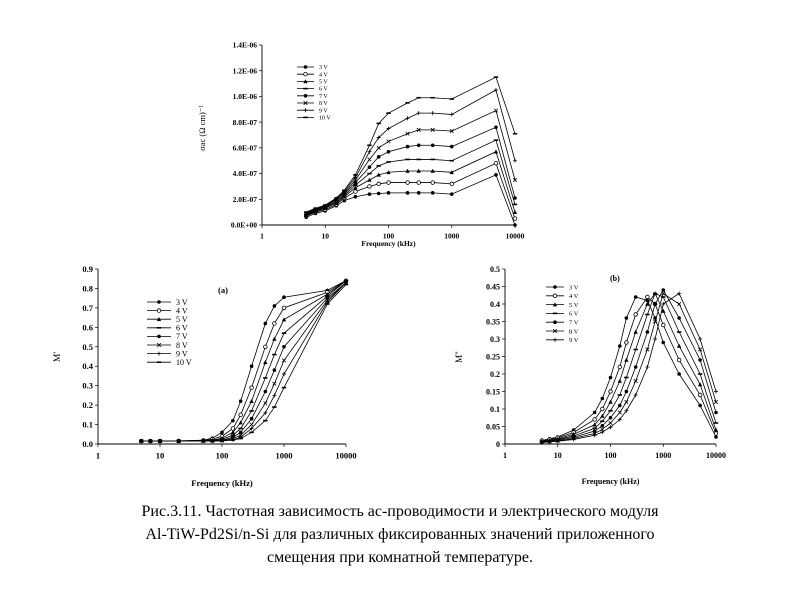  I want to click on legend-label: 7 V, so click(574, 322).